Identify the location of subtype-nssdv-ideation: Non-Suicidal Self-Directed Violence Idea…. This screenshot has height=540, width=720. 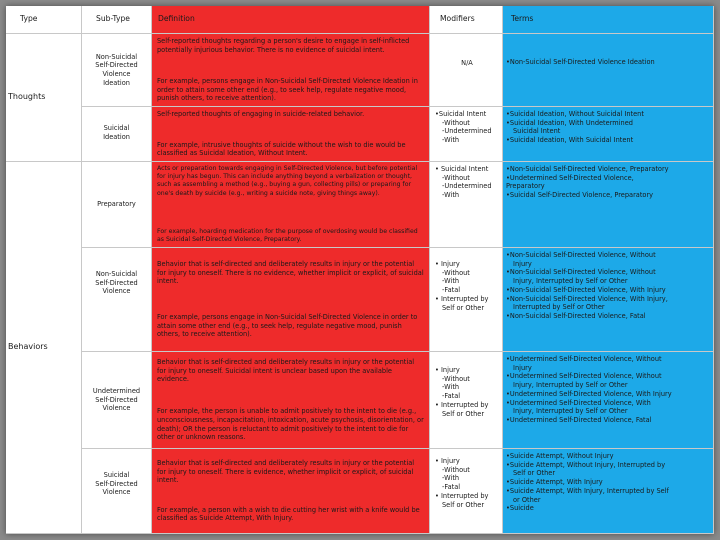
(117, 70).